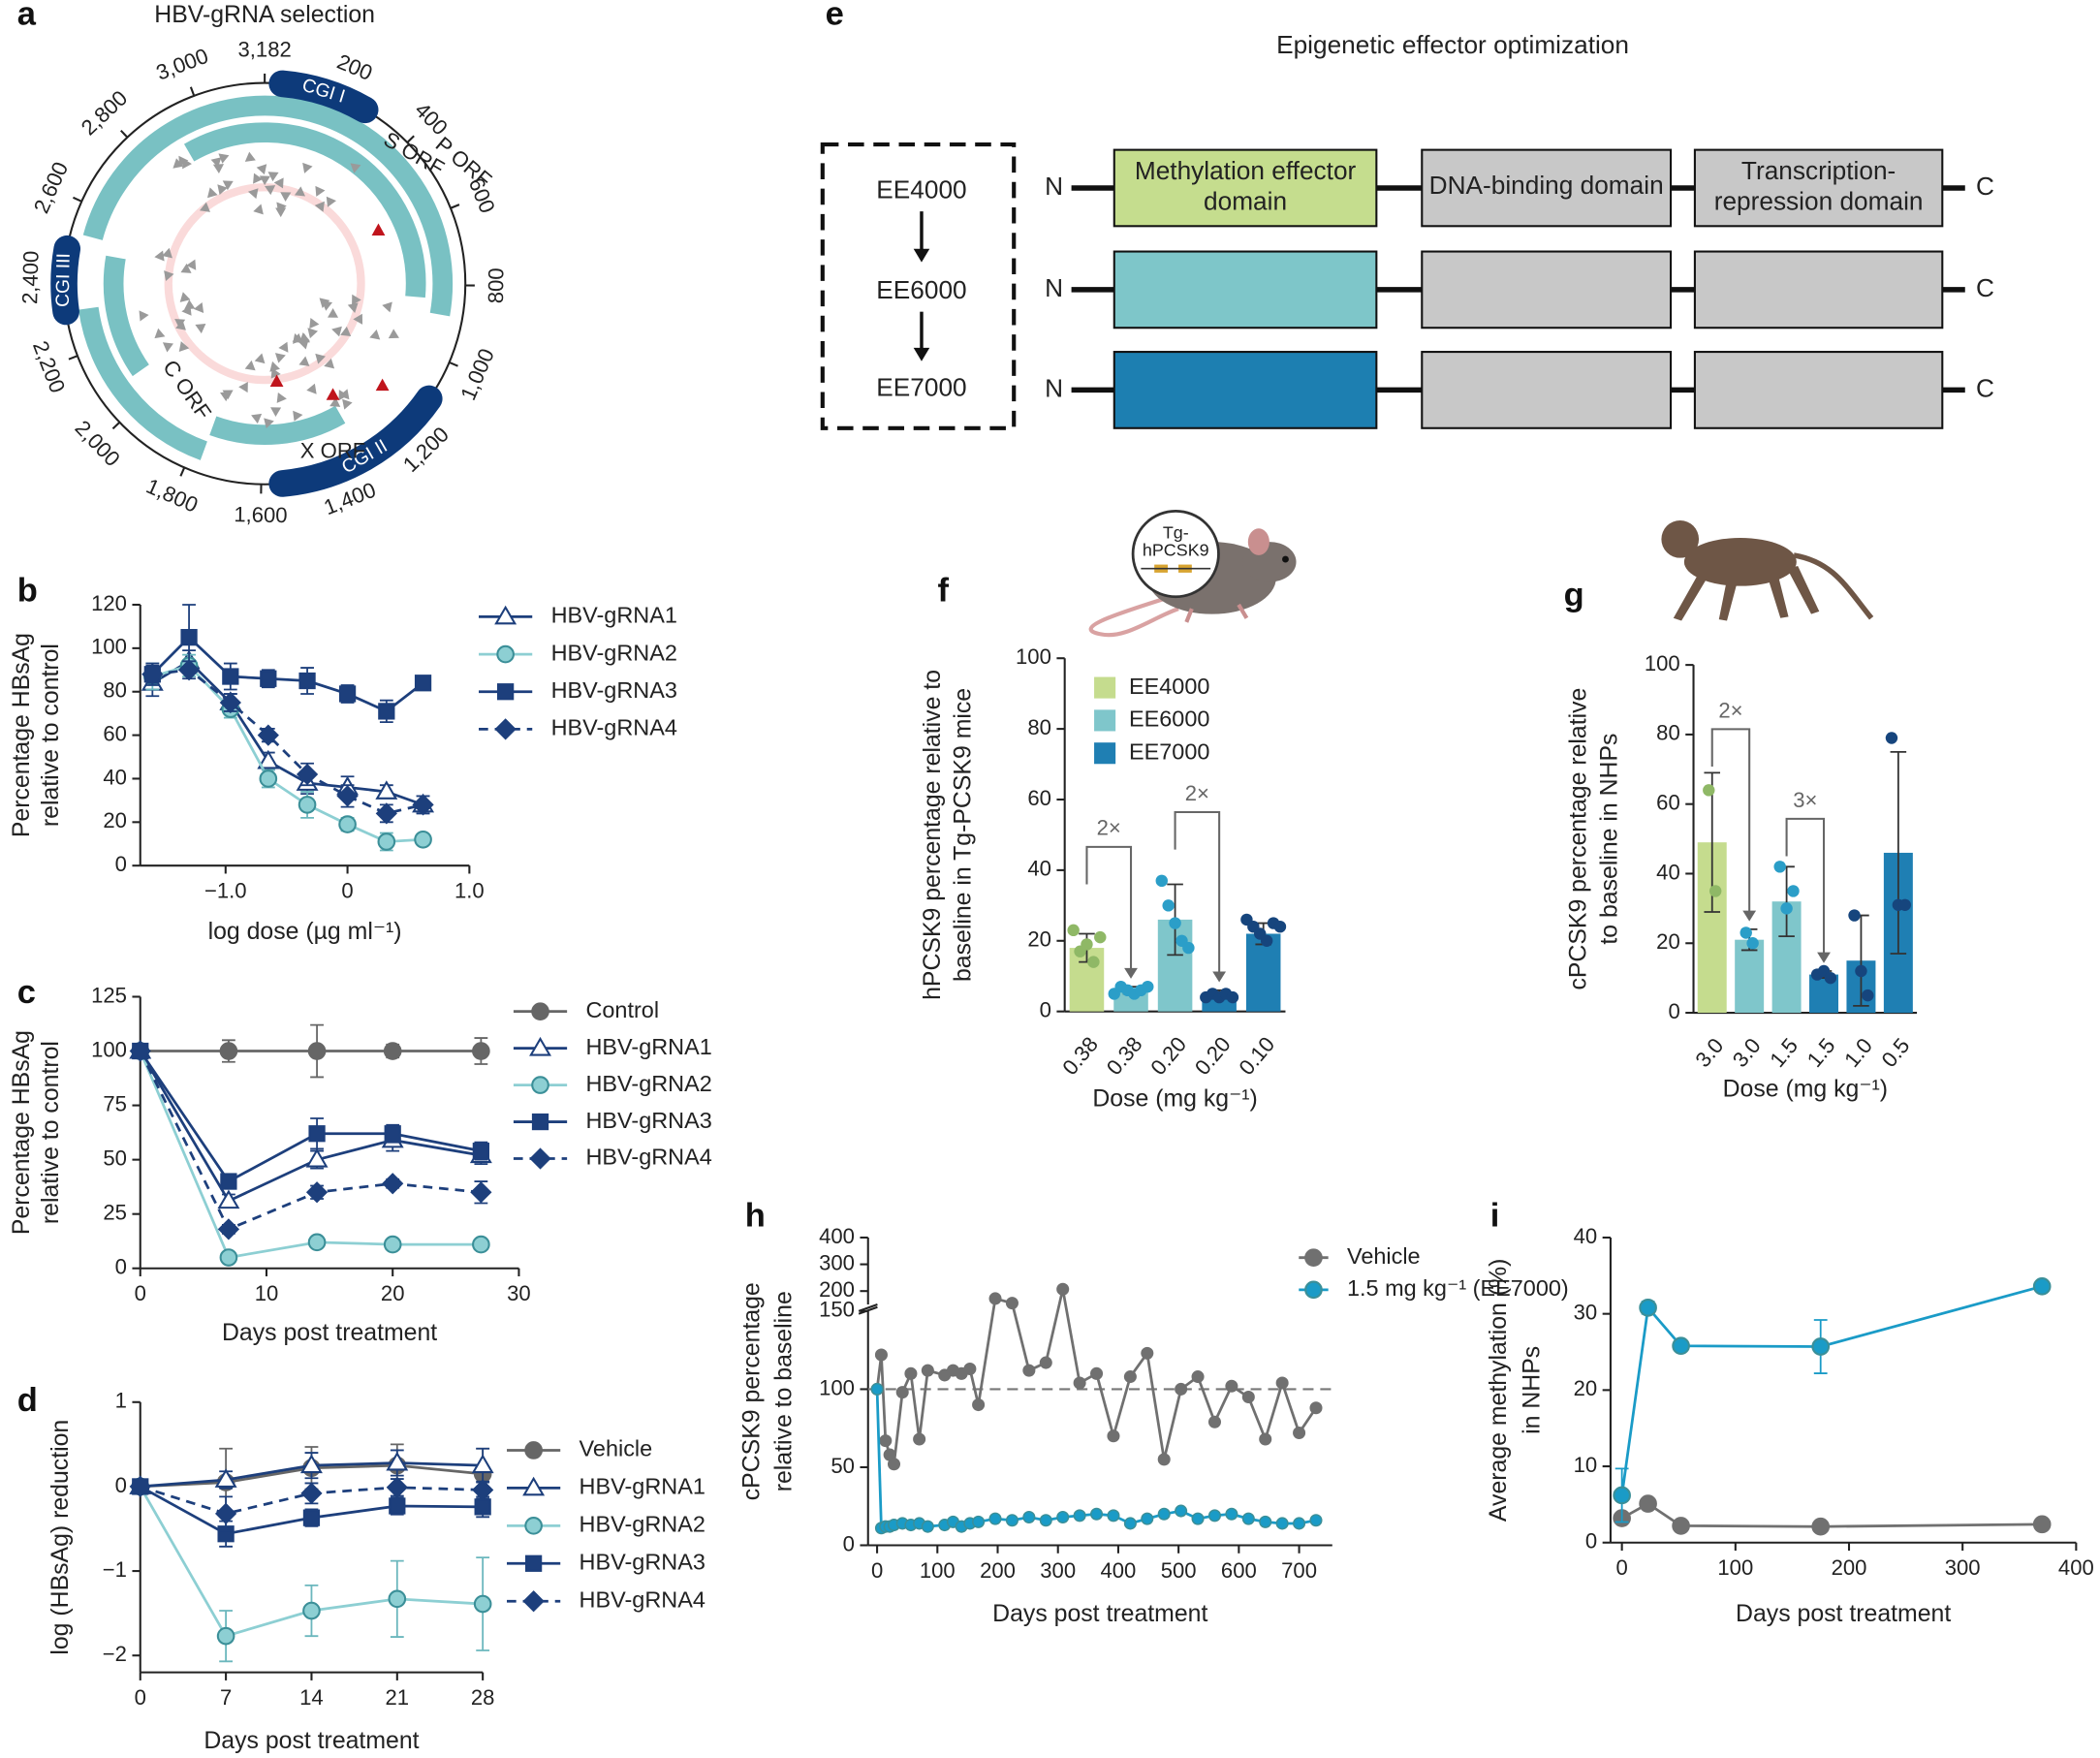 Image resolution: width=2100 pixels, height=1758 pixels. What do you see at coordinates (837, 1310) in the screenshot?
I see `y-tick-label: 150` at bounding box center [837, 1310].